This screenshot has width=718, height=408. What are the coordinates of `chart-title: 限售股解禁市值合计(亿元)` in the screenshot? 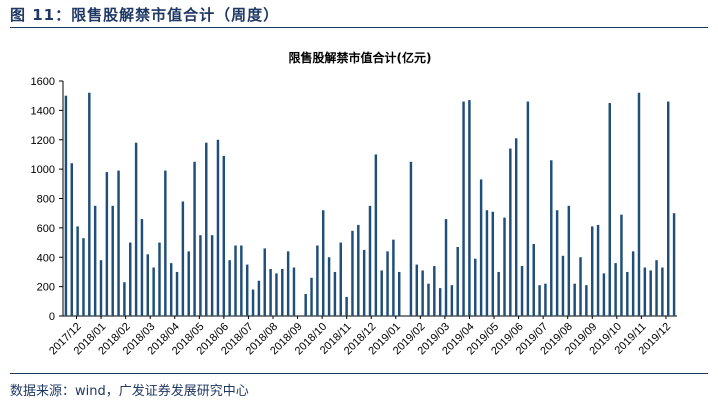 It's located at (360, 57).